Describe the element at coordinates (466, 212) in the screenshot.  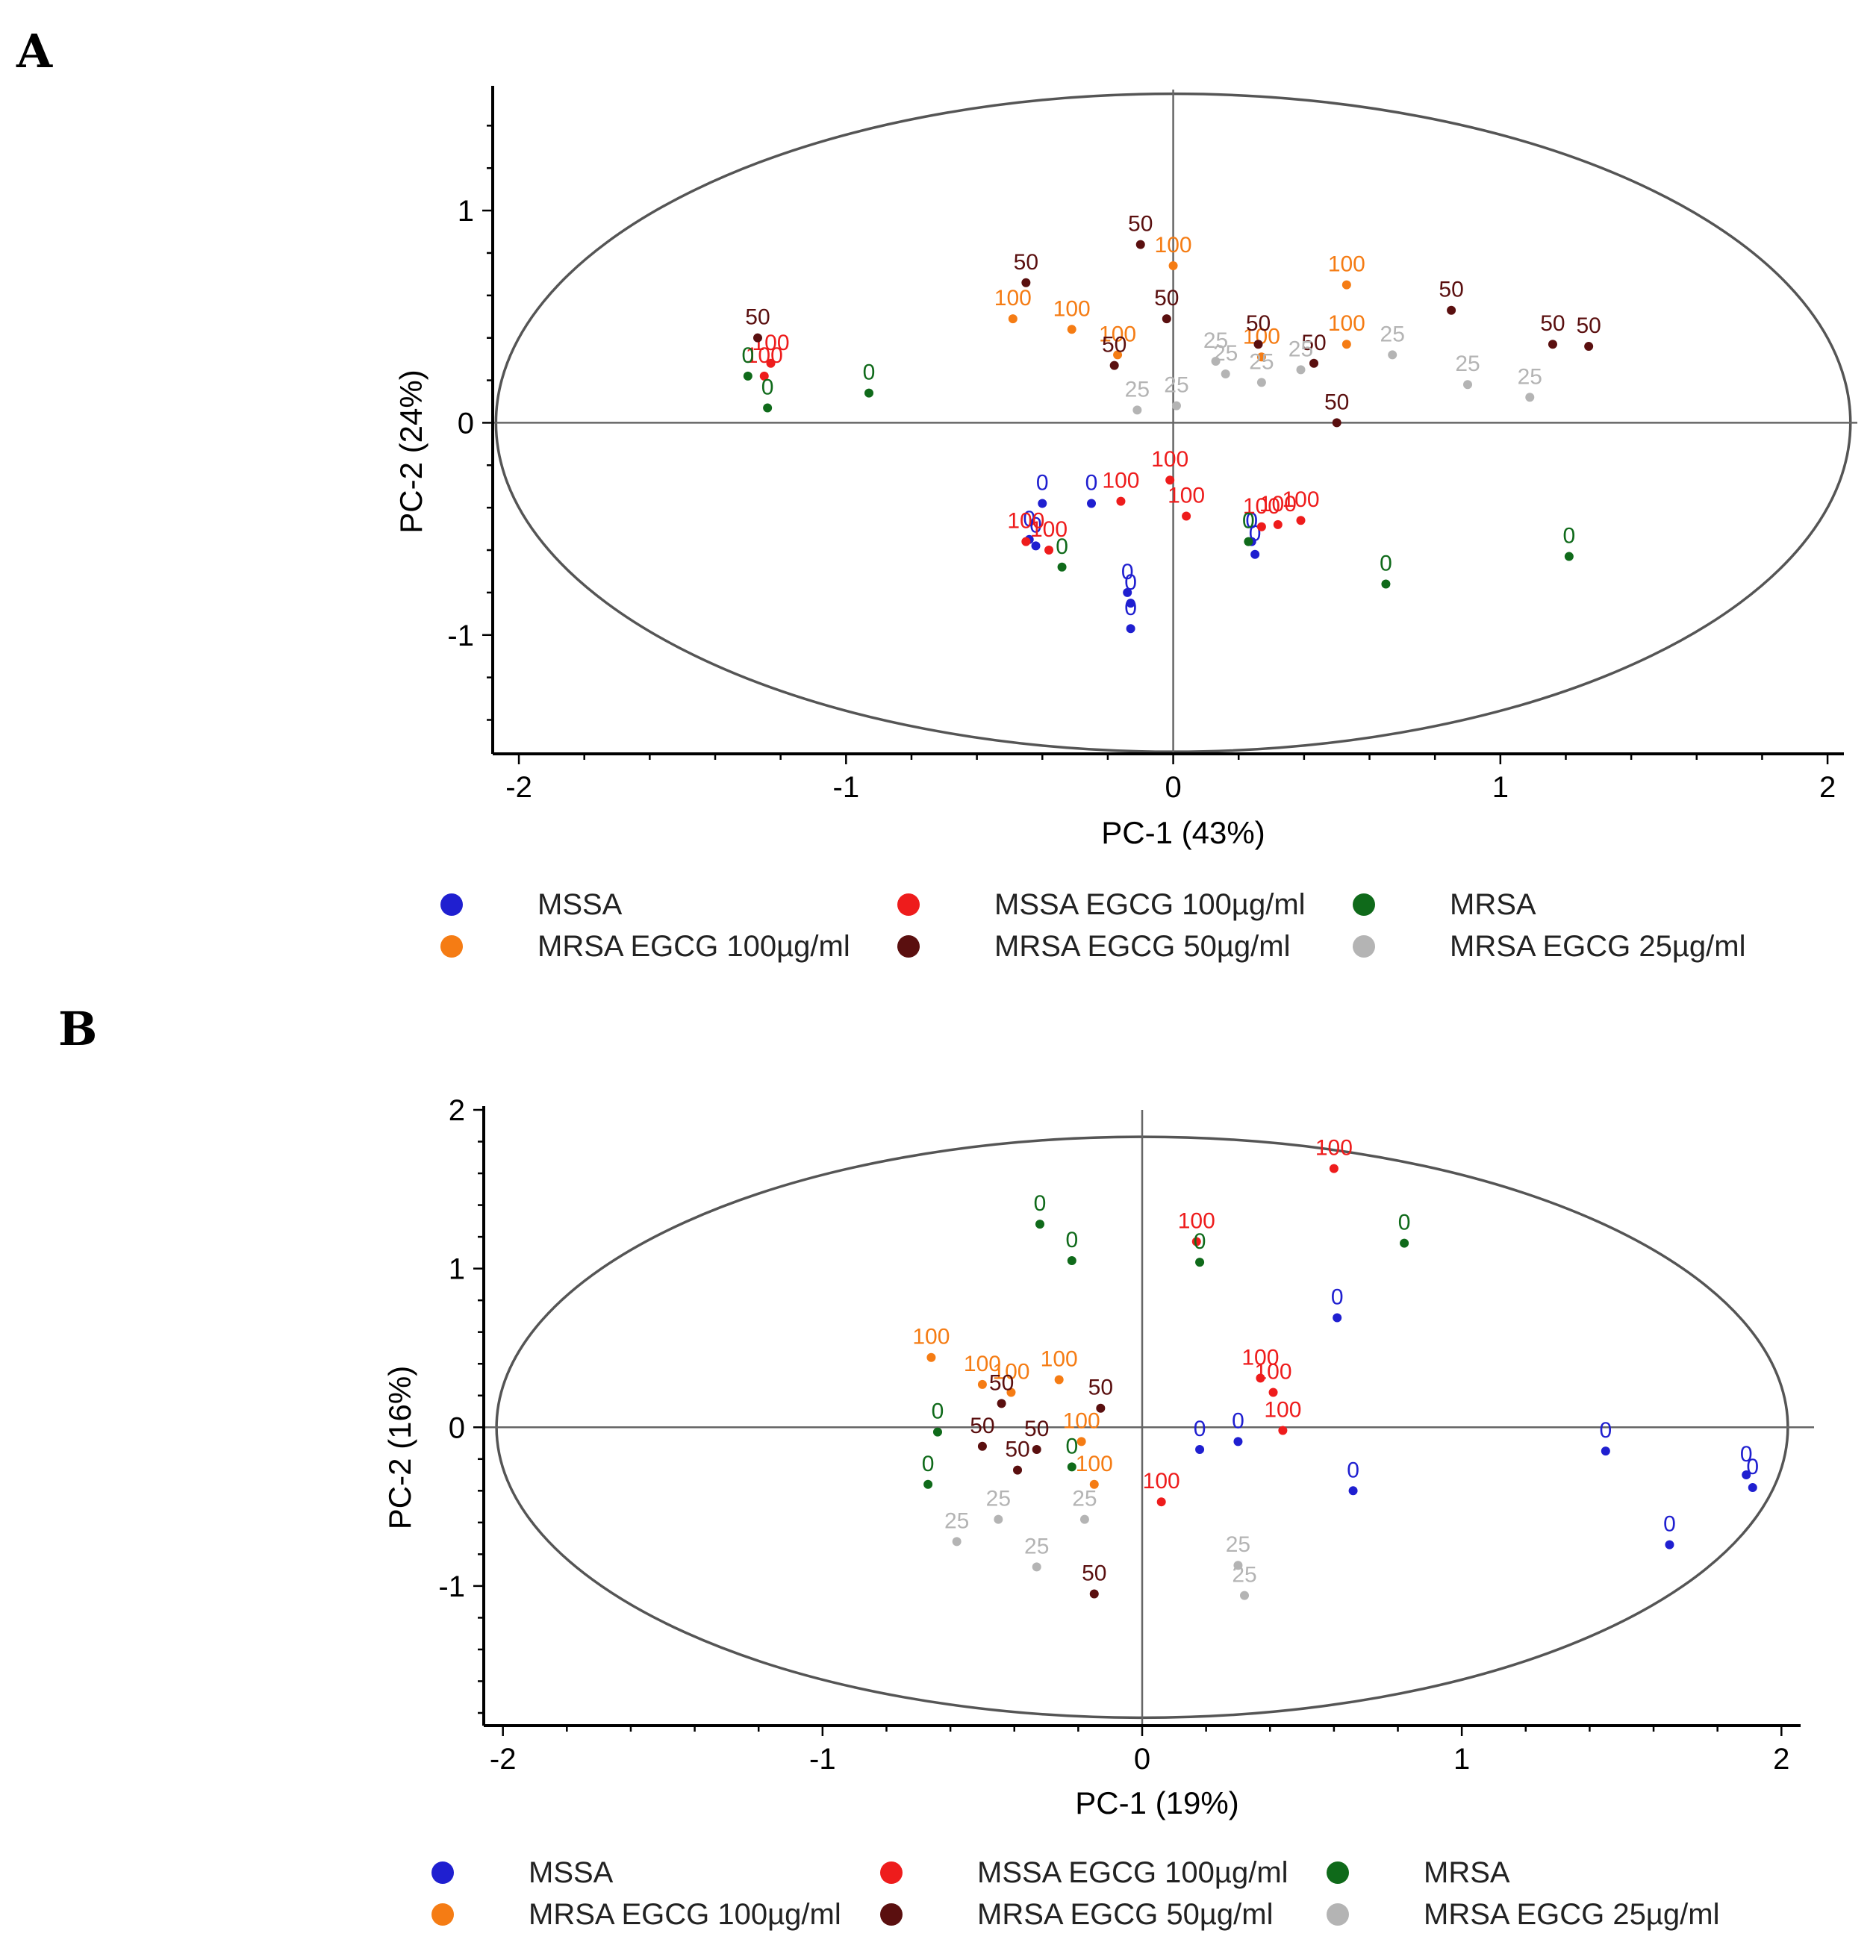
I see `panel-a-y-tick-label: 1` at that location.